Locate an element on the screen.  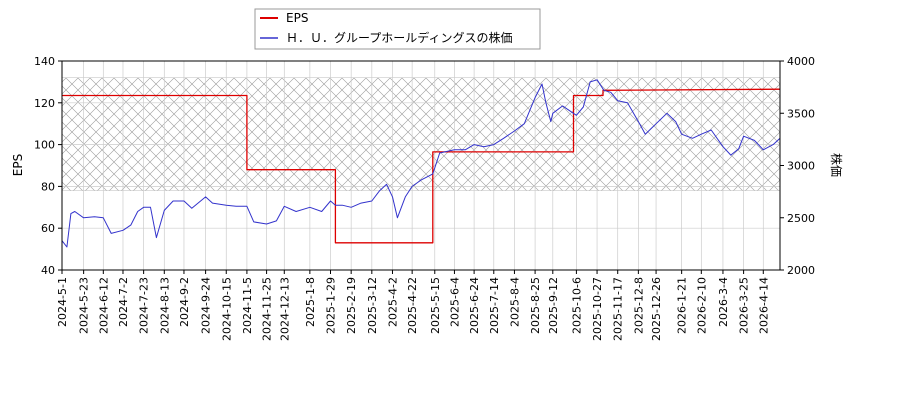
y2-tick-label: 2000 is located at coordinates (801, 270).